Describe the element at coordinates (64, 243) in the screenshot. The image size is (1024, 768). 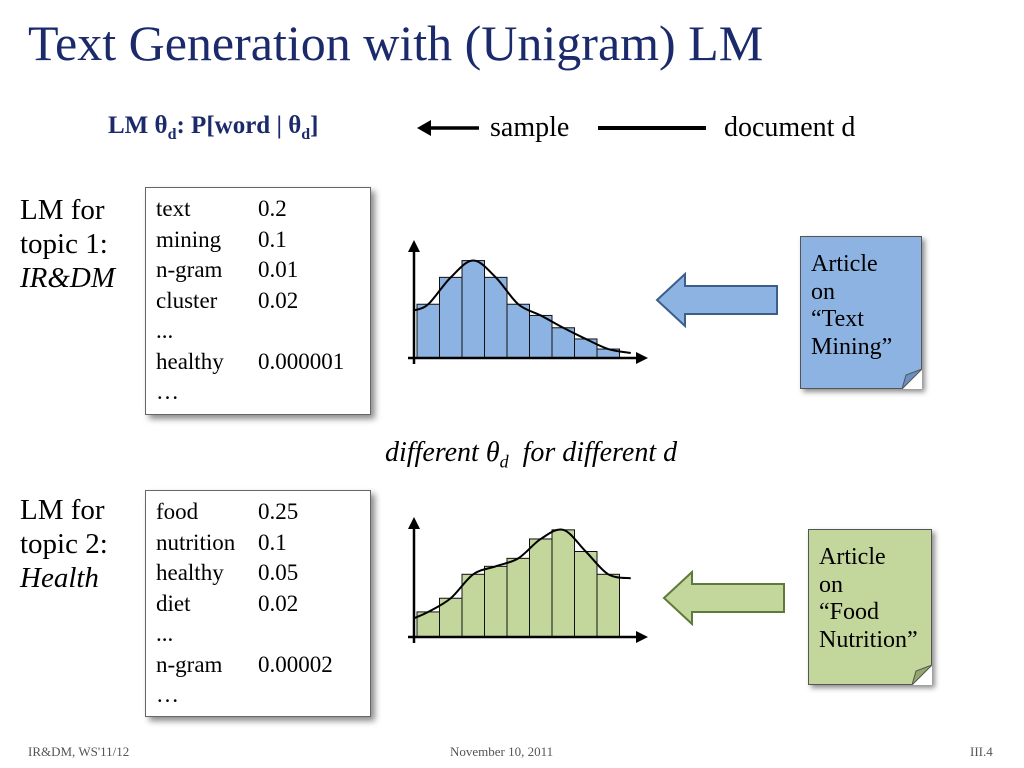
I see `topic1-label-line2: topic 1:` at that location.